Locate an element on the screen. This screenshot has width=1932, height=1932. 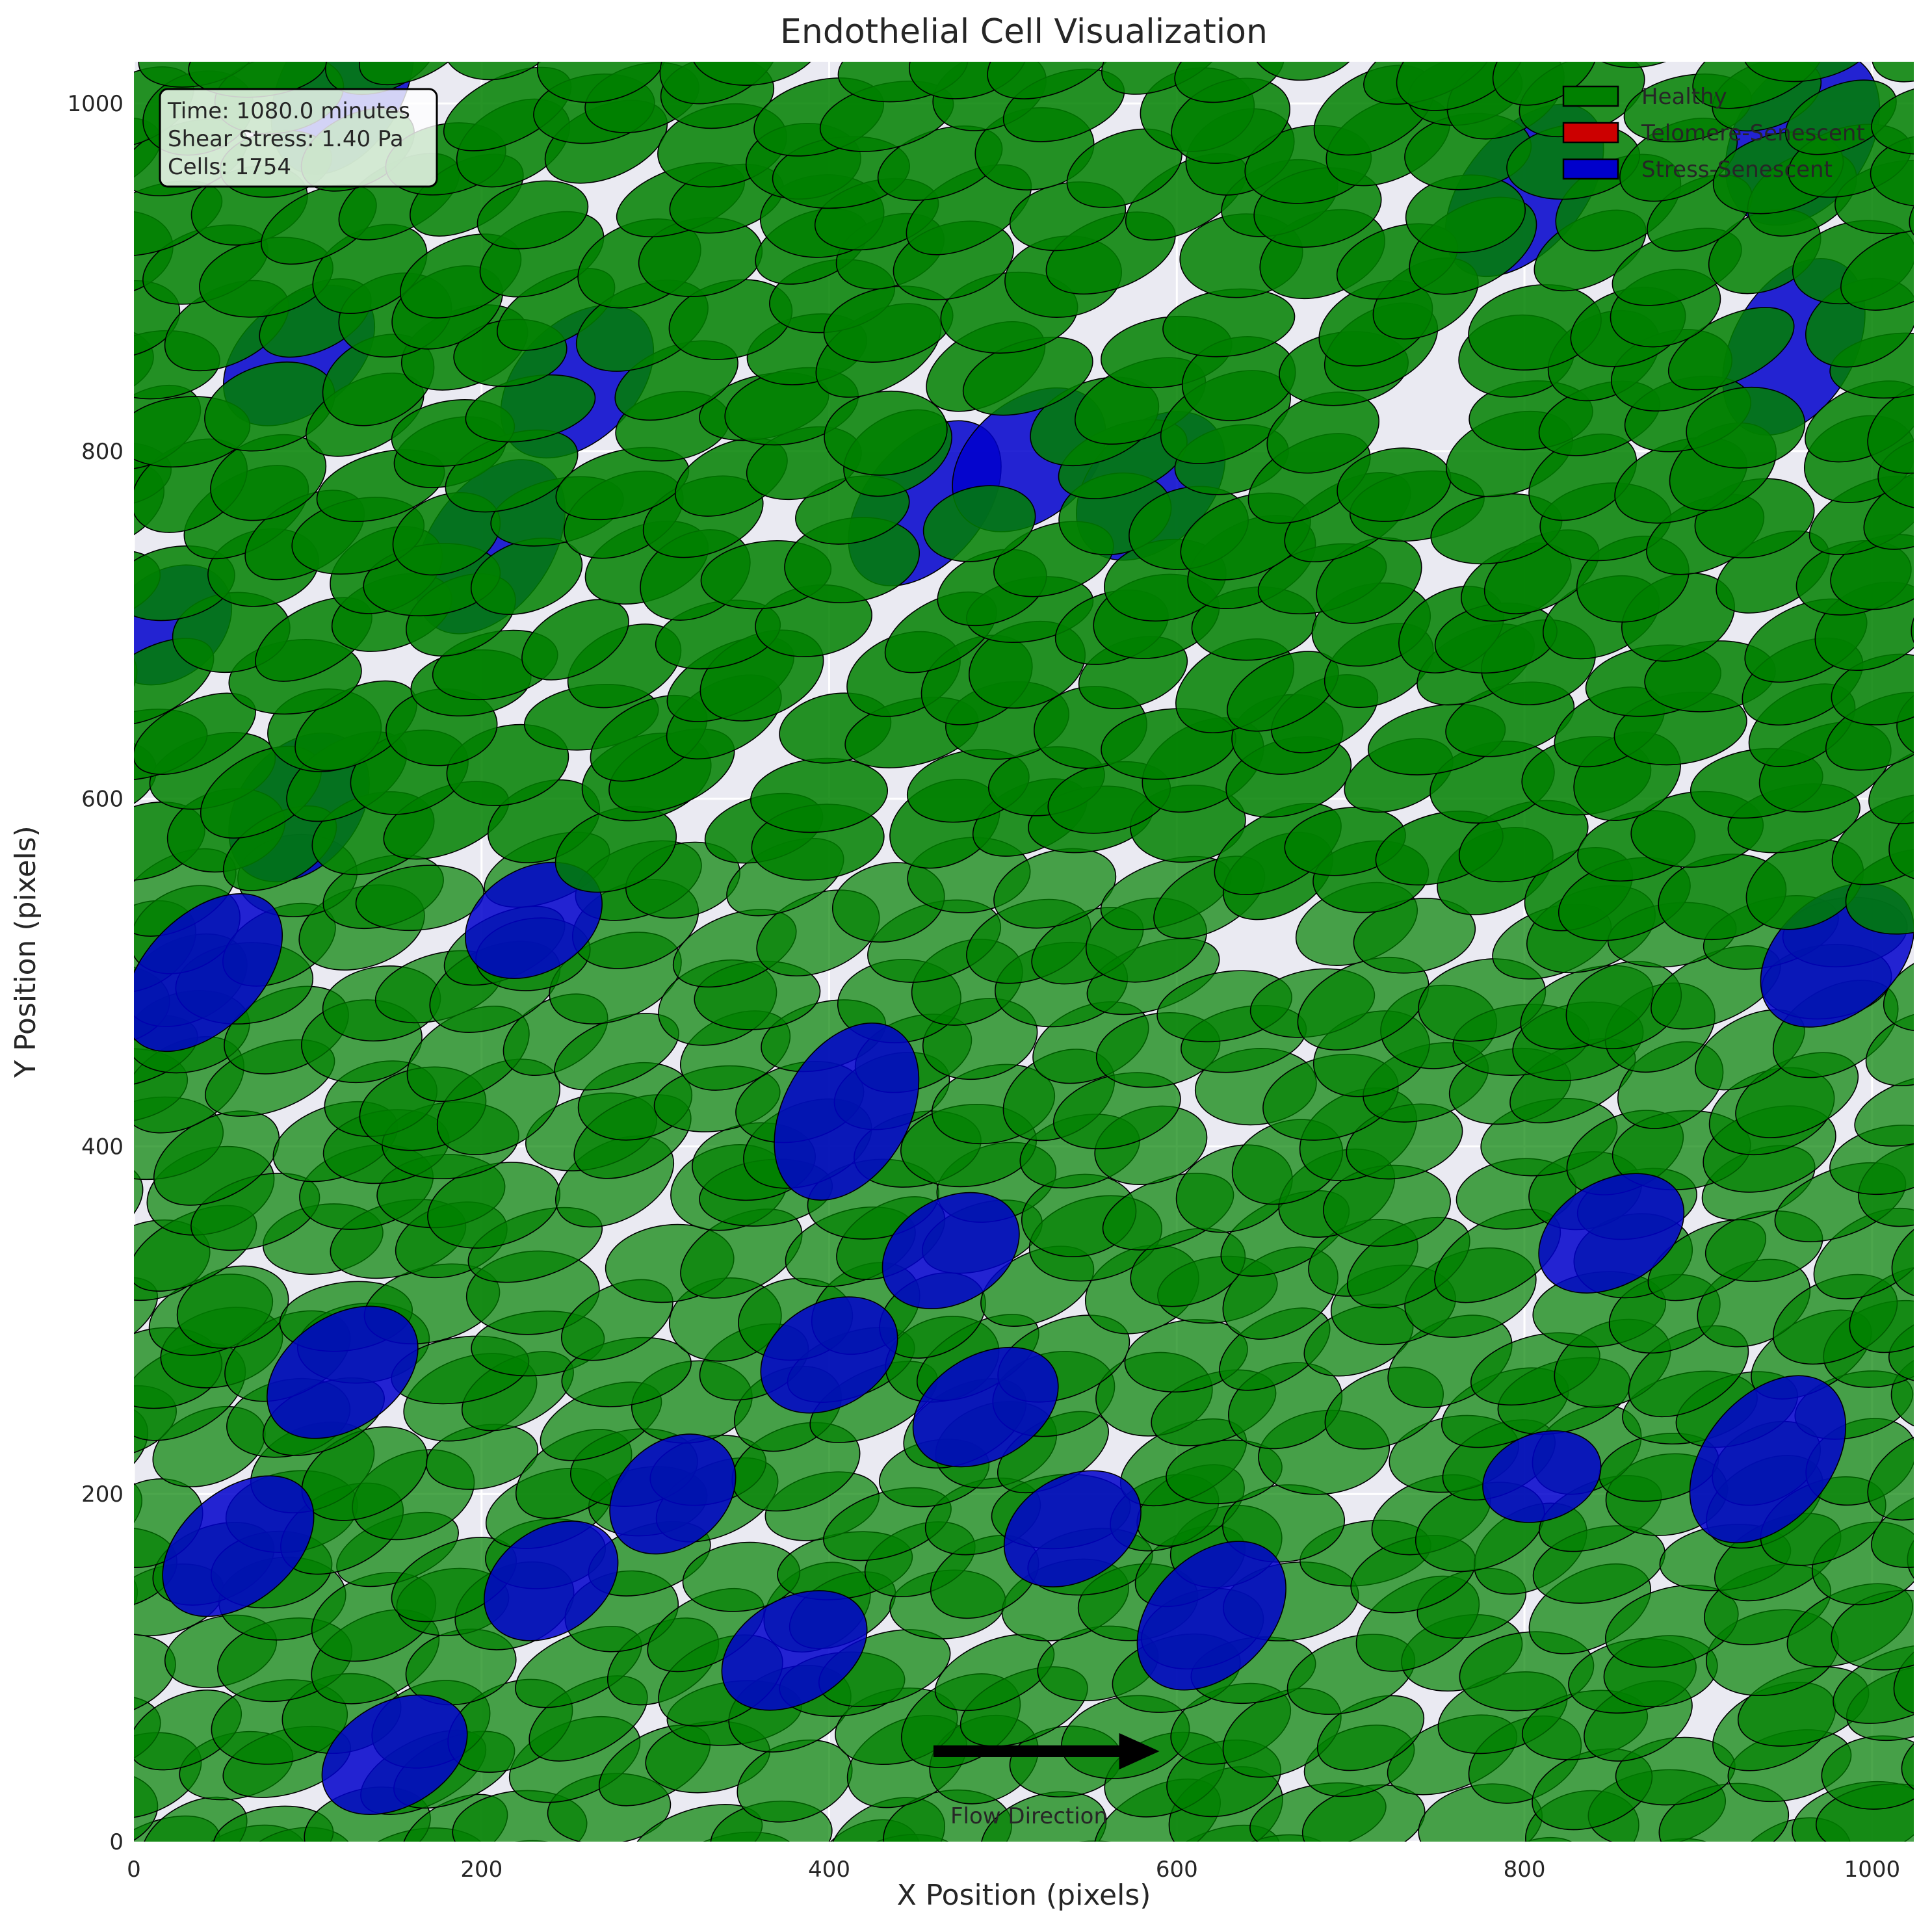
x-tick-label: 800 is located at coordinates (1525, 1870).